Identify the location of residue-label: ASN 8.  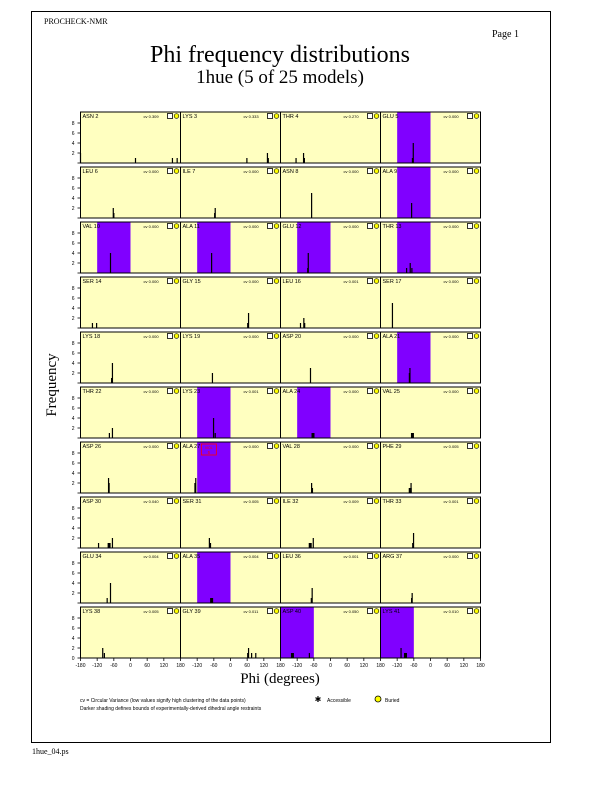
(291, 172).